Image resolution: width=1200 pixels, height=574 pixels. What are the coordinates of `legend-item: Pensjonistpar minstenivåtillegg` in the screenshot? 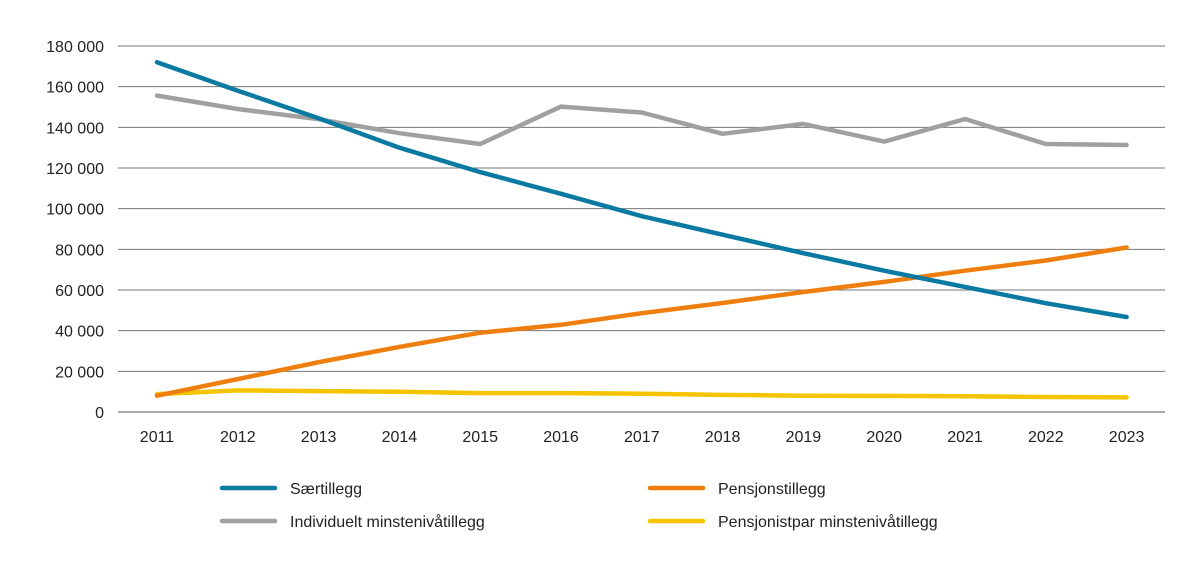 It's located at (794, 522).